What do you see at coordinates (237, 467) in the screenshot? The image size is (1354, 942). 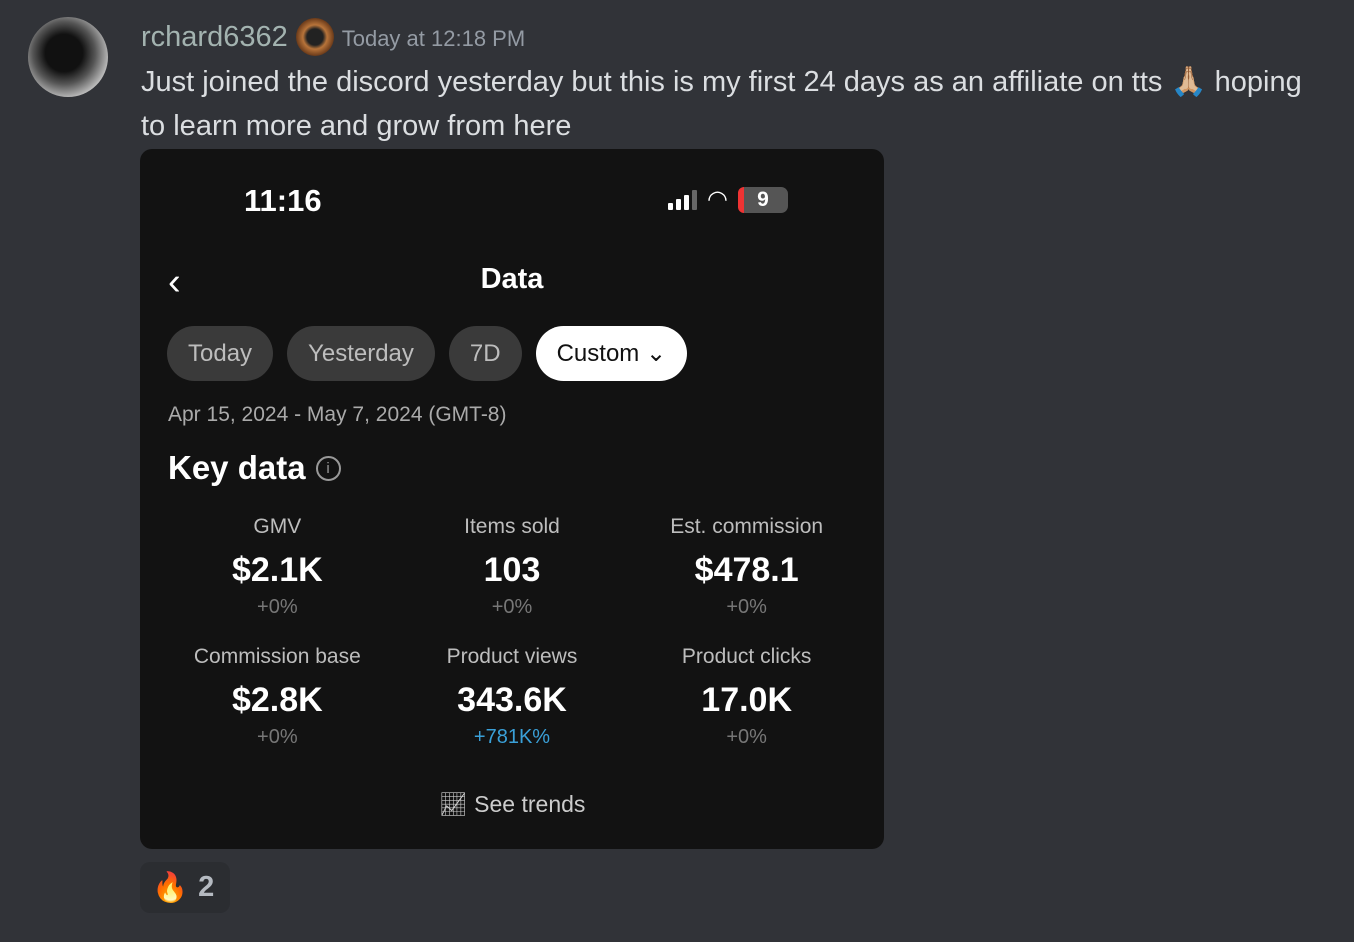 I see `key-data-label: Key data` at bounding box center [237, 467].